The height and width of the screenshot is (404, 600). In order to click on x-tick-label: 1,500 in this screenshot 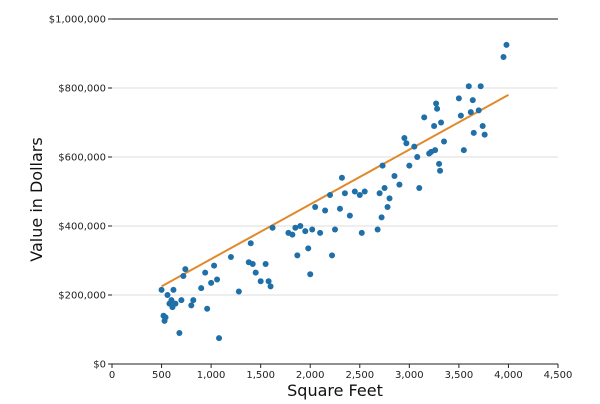, I will do `click(260, 375)`.